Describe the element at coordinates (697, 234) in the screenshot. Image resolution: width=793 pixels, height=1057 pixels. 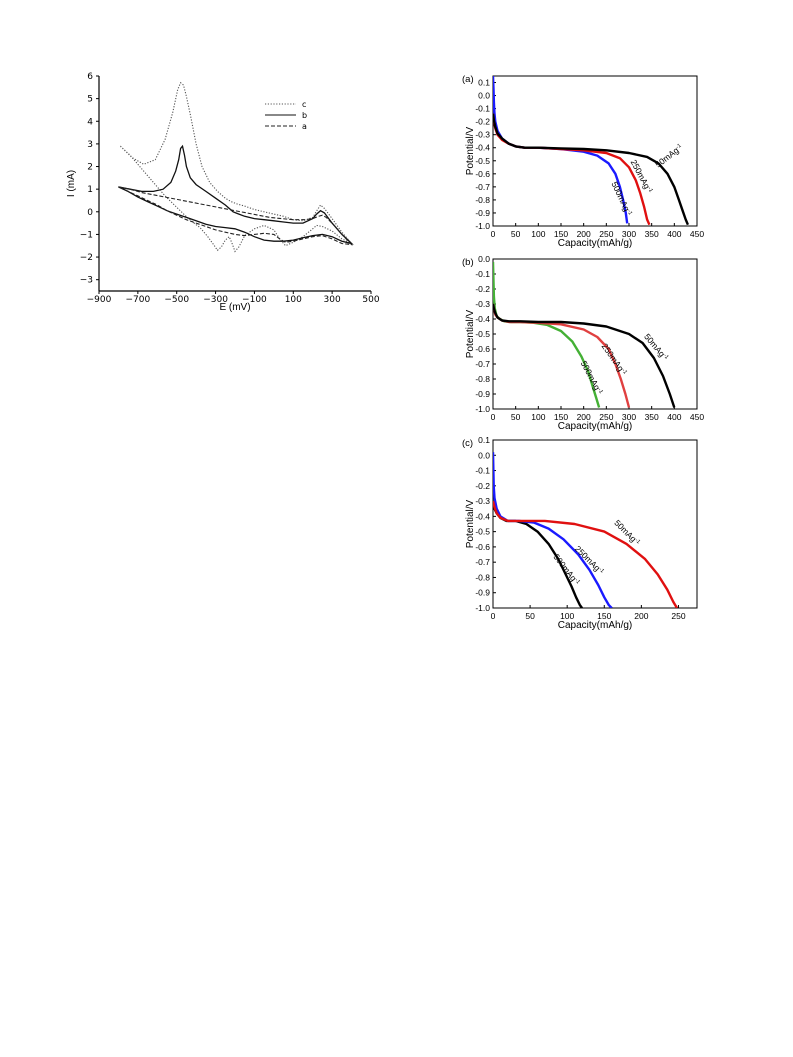
I see `x-tick-label: 450` at that location.